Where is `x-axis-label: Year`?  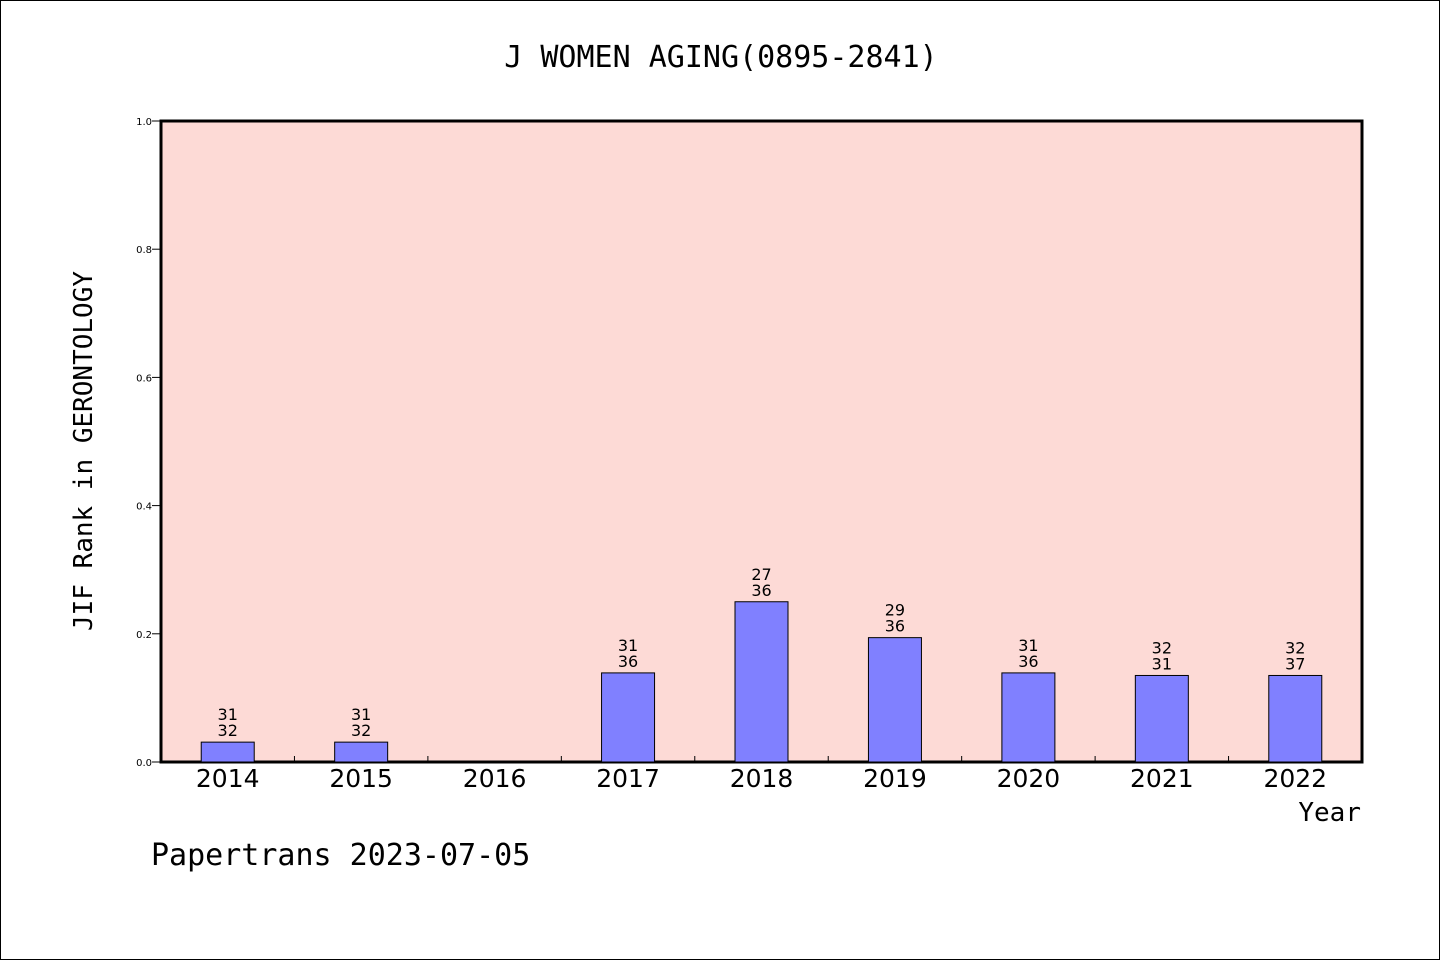
x-axis-label: Year is located at coordinates (1329, 813).